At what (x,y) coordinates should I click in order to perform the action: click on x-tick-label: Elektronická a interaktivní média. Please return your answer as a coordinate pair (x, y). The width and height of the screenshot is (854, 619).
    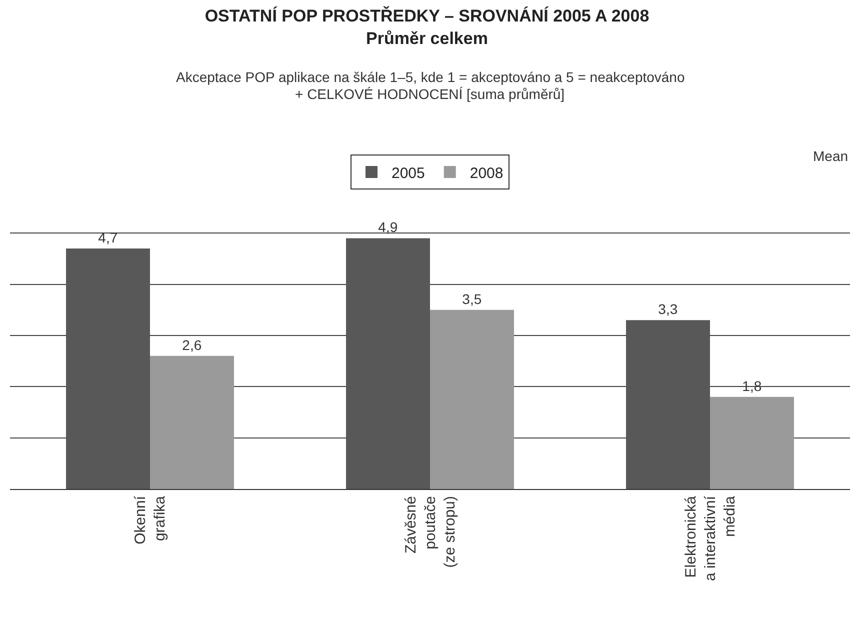
    Looking at the image, I should click on (710, 538).